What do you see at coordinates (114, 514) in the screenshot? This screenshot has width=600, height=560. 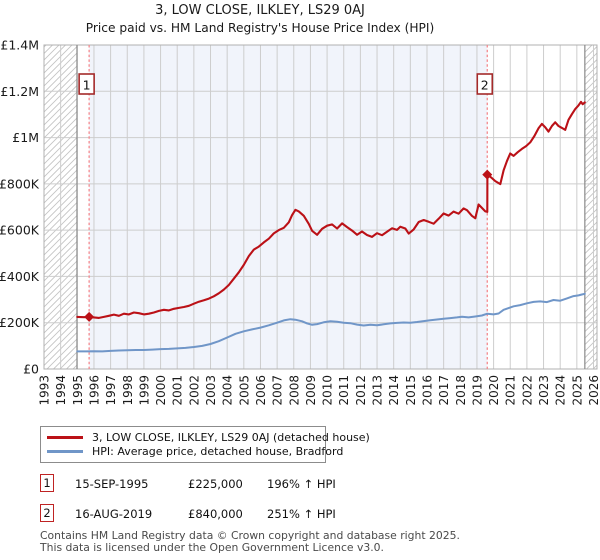 I see `sale-date-2: 16-AUG-2019` at bounding box center [114, 514].